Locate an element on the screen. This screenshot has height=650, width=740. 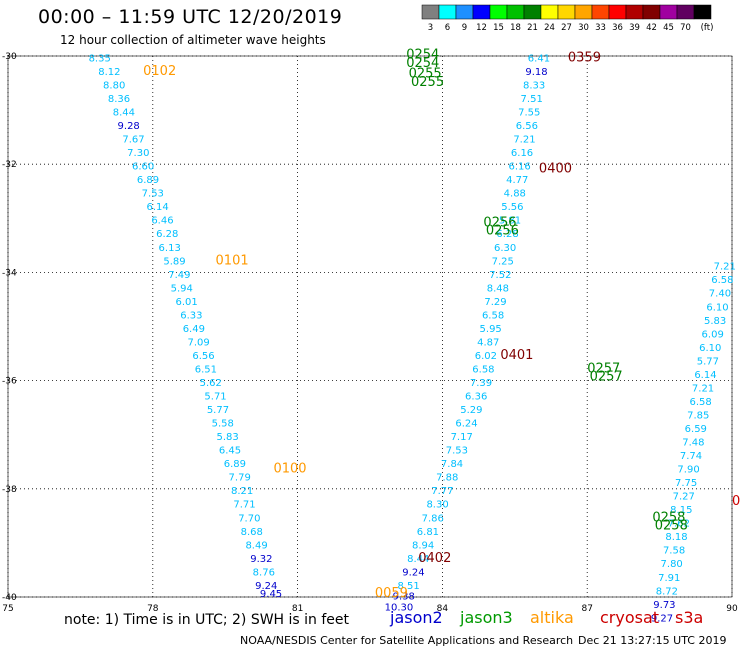
y-tick-label: -38 is located at coordinates (9, 490).